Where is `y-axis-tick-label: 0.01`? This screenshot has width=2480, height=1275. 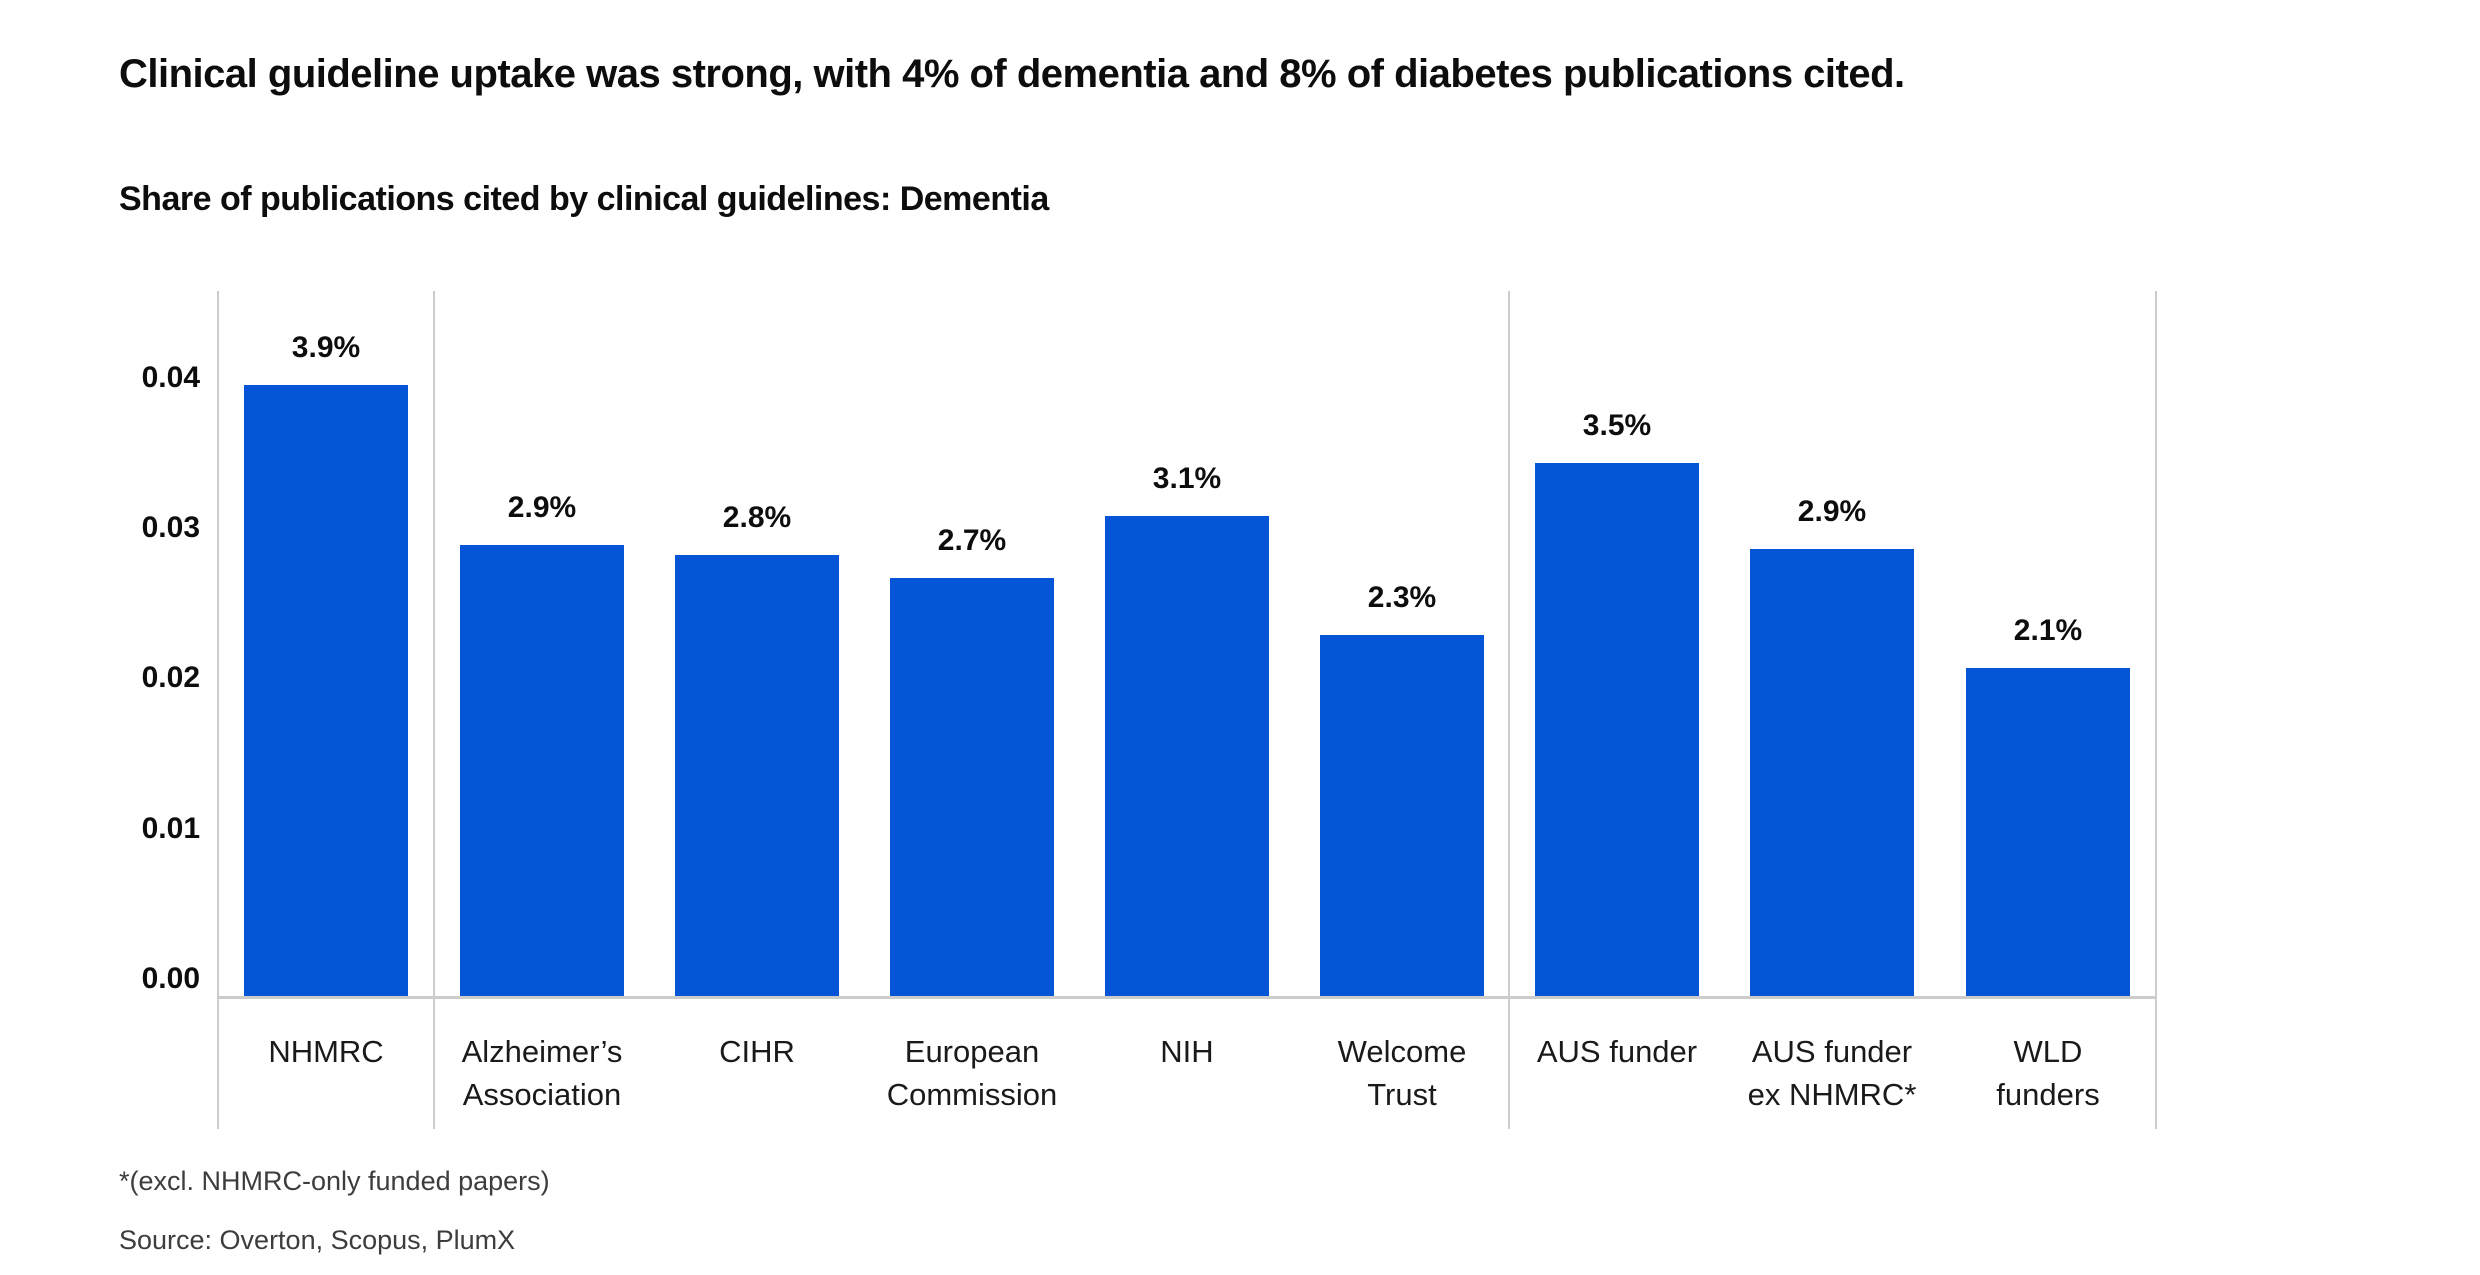
y-axis-tick-label: 0.01 is located at coordinates (170, 828).